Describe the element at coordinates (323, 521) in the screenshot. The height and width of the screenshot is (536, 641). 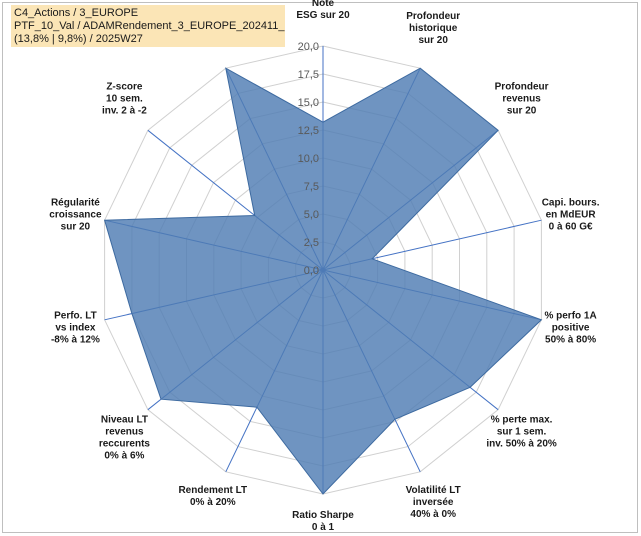
I see `axis-label: Ratio Sharpe 0 à 1` at that location.